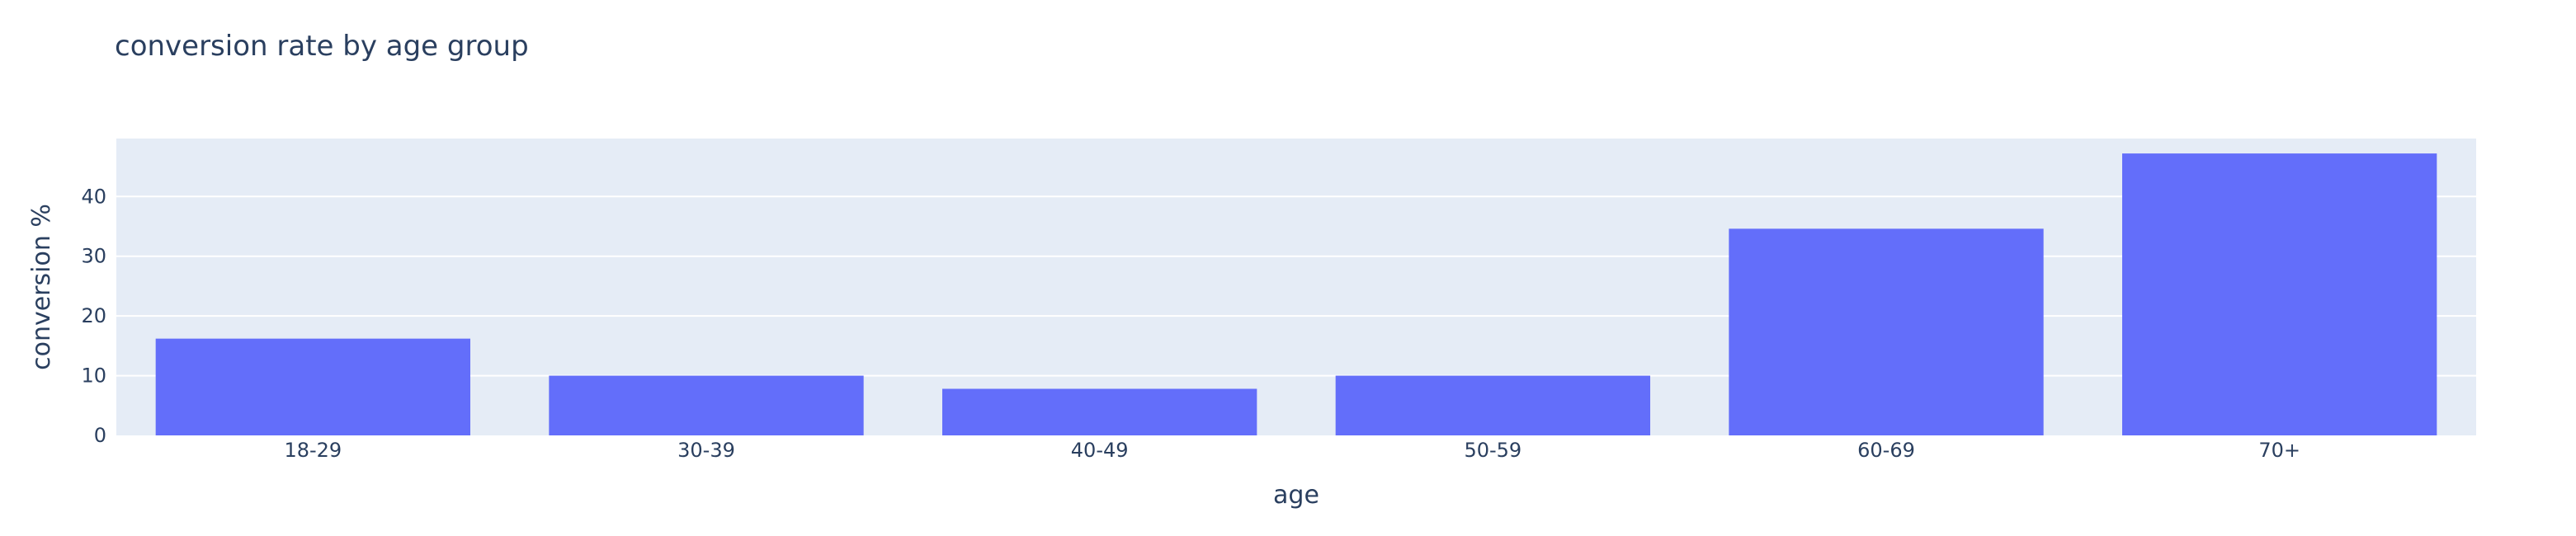  Describe the element at coordinates (322, 46) in the screenshot. I see `chart-title: conversion rate by age group` at that location.